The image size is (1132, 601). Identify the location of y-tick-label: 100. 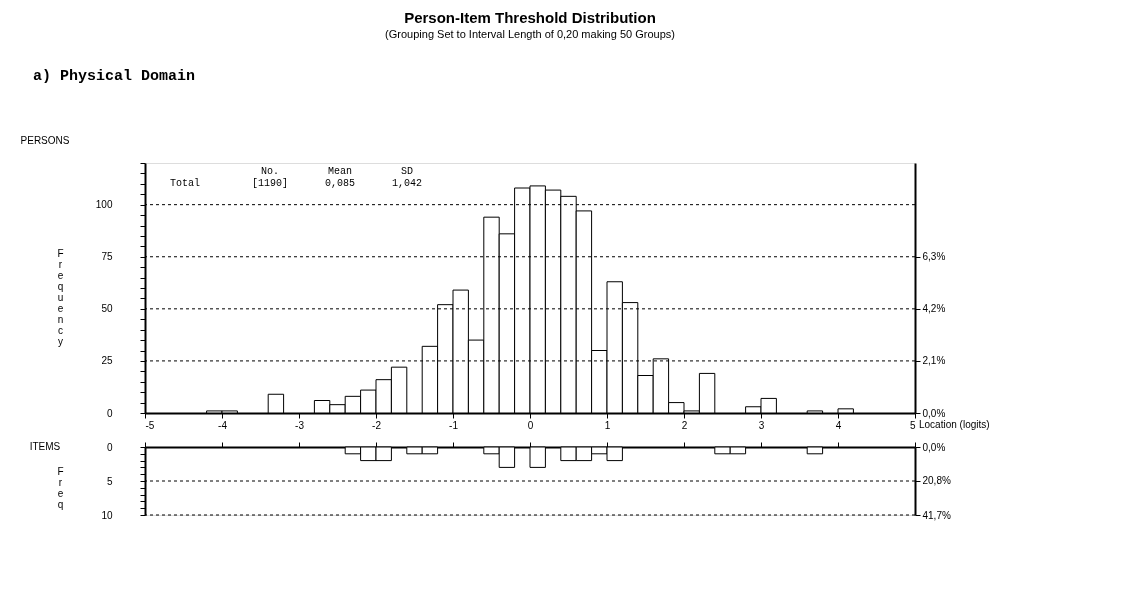
(104, 205).